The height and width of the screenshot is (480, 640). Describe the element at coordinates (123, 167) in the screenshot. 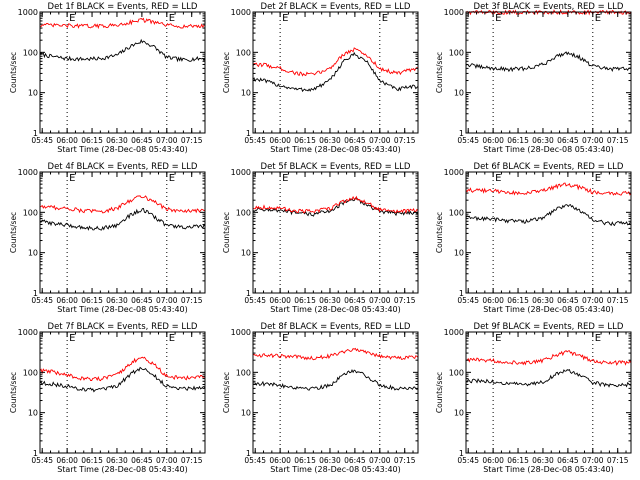

I see `panel-title: Det 4f BLACK = Events, RED = LLD` at that location.